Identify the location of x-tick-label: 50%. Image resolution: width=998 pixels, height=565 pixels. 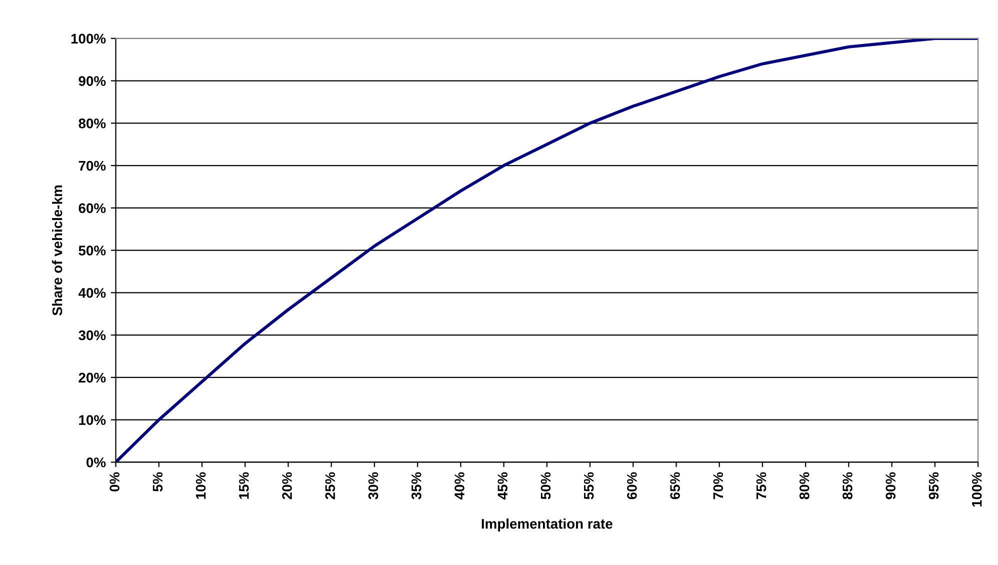
(545, 486).